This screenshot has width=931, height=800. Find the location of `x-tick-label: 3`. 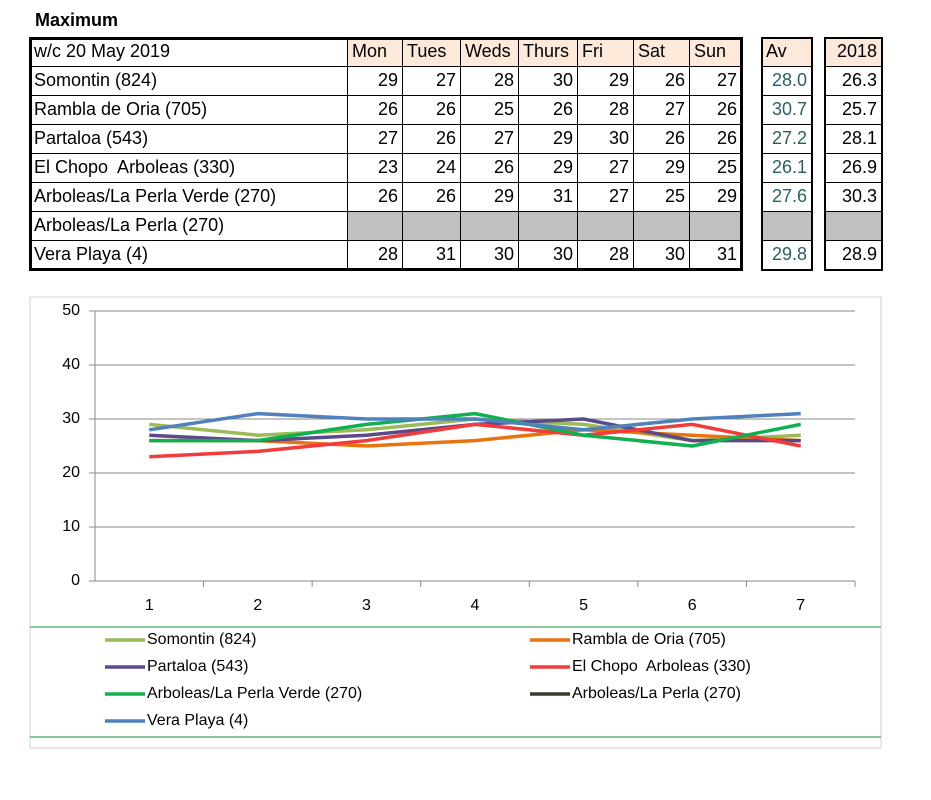

x-tick-label: 3 is located at coordinates (366, 605).